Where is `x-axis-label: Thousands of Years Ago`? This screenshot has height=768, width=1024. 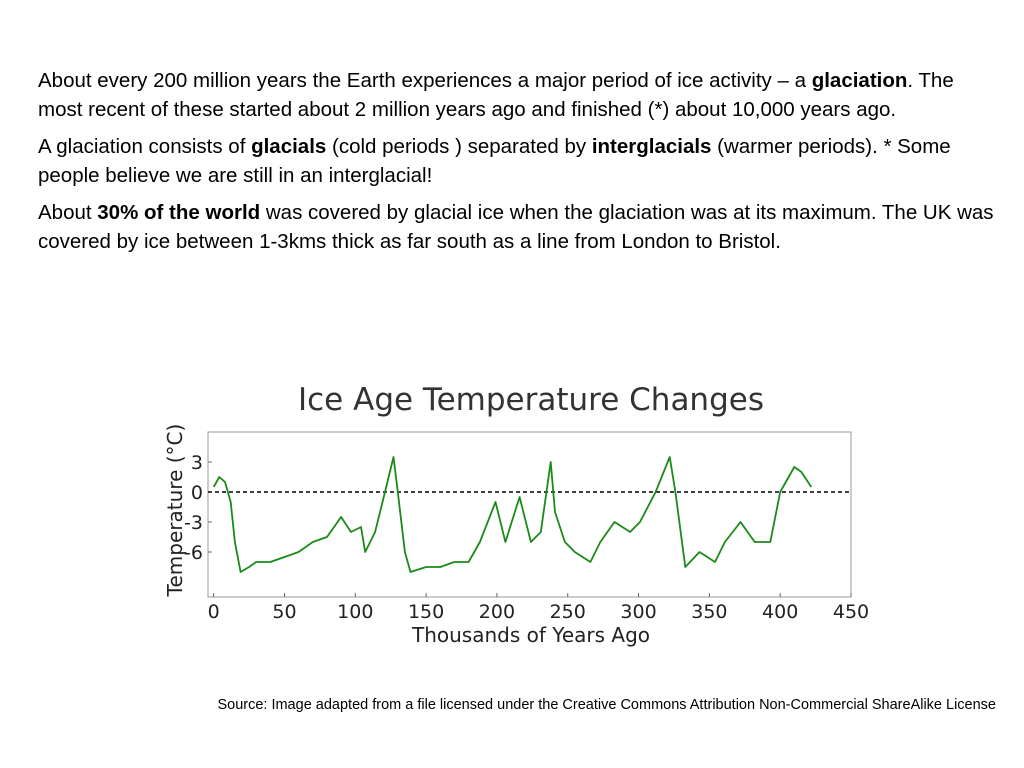 x-axis-label: Thousands of Years Ago is located at coordinates (530, 635).